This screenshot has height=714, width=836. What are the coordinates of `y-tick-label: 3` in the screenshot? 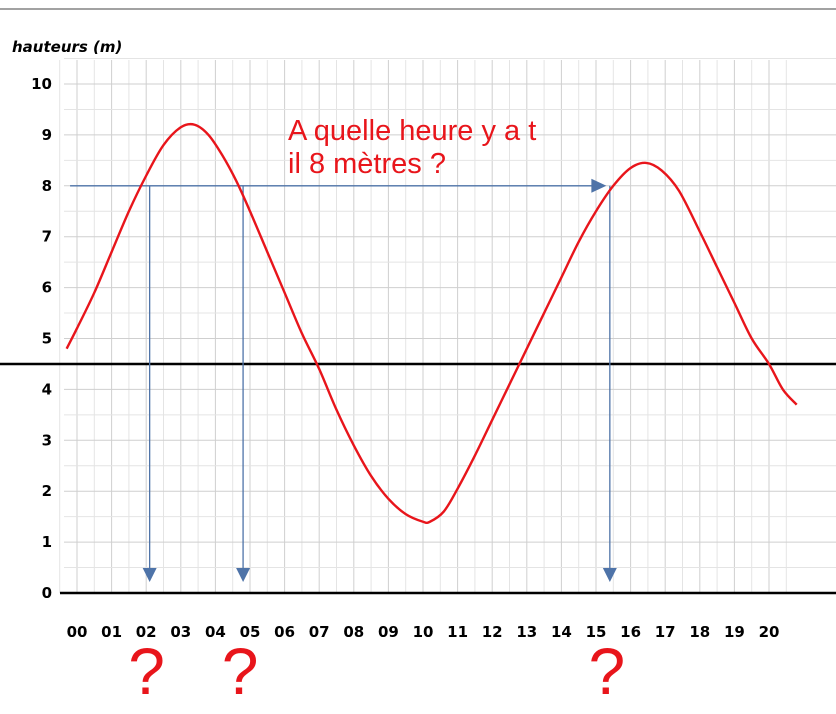 It's located at (47, 440).